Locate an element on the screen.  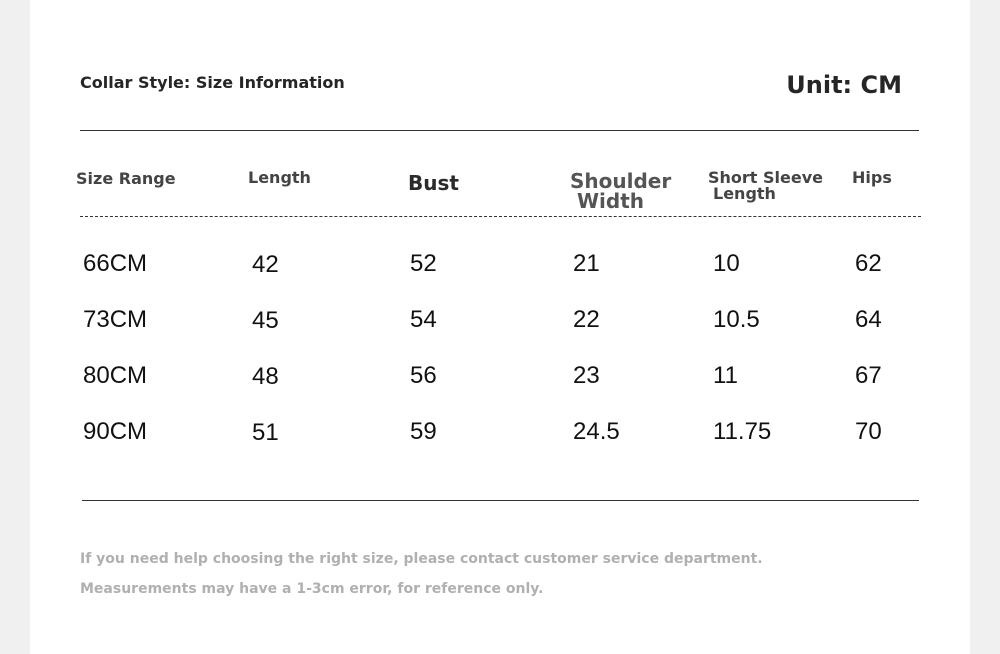
header-short-sleeve-line1: Short Sleeve is located at coordinates (766, 177).